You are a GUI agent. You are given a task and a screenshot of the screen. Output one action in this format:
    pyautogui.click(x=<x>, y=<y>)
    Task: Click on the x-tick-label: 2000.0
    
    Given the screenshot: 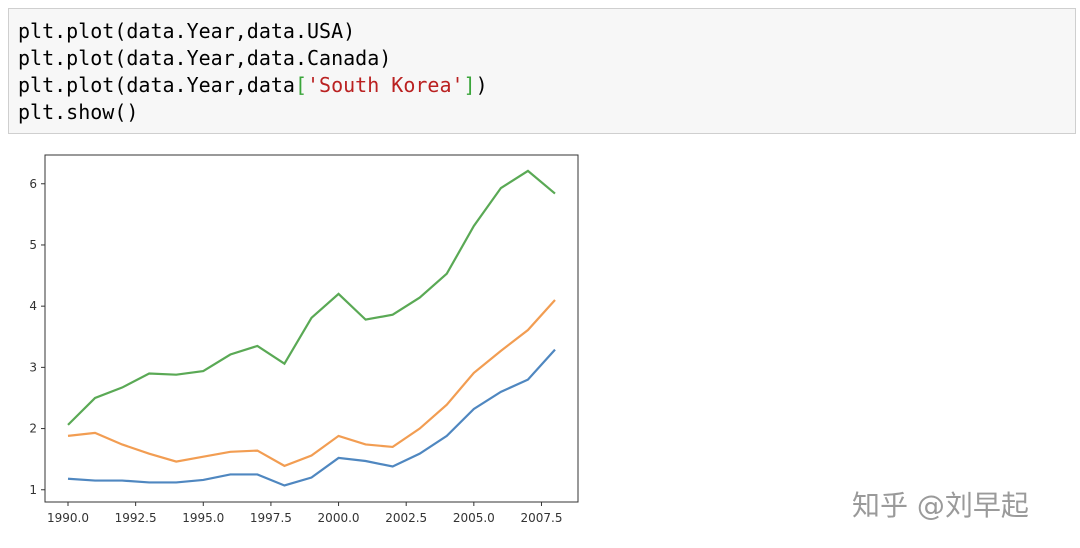 What is the action you would take?
    pyautogui.click(x=339, y=518)
    